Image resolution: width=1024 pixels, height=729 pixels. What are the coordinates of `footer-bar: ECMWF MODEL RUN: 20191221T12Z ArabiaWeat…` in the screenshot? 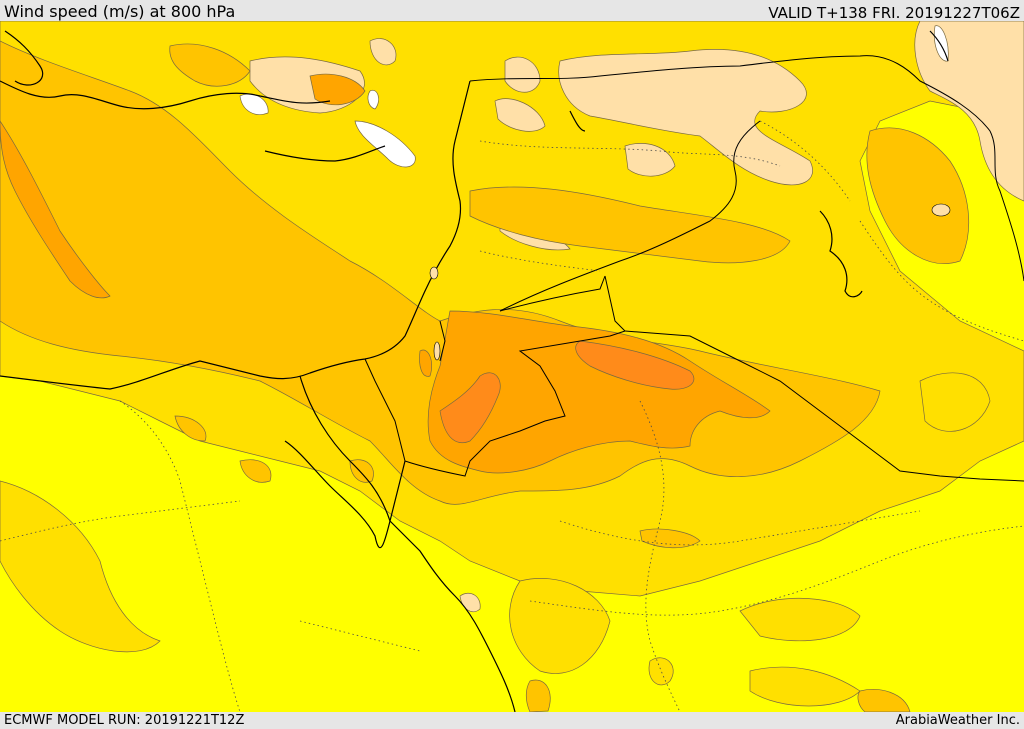 It's located at (512, 720).